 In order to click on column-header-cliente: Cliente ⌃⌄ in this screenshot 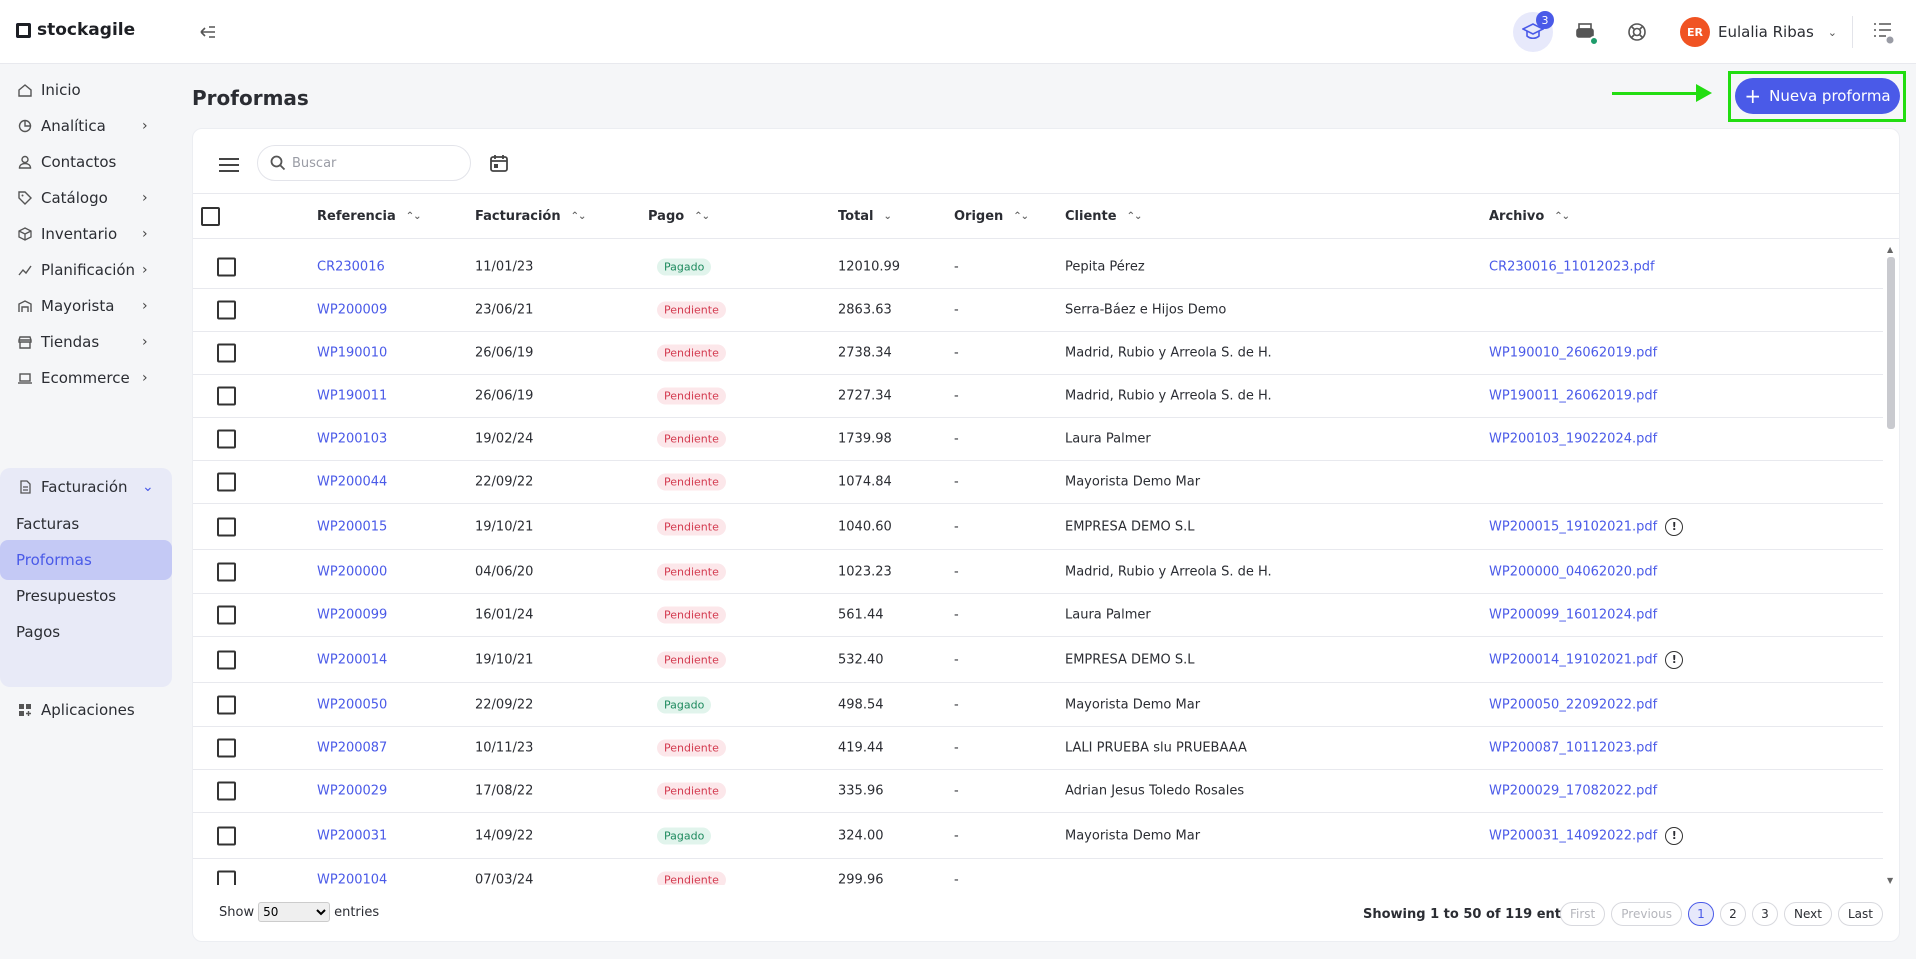, I will do `click(1103, 216)`.